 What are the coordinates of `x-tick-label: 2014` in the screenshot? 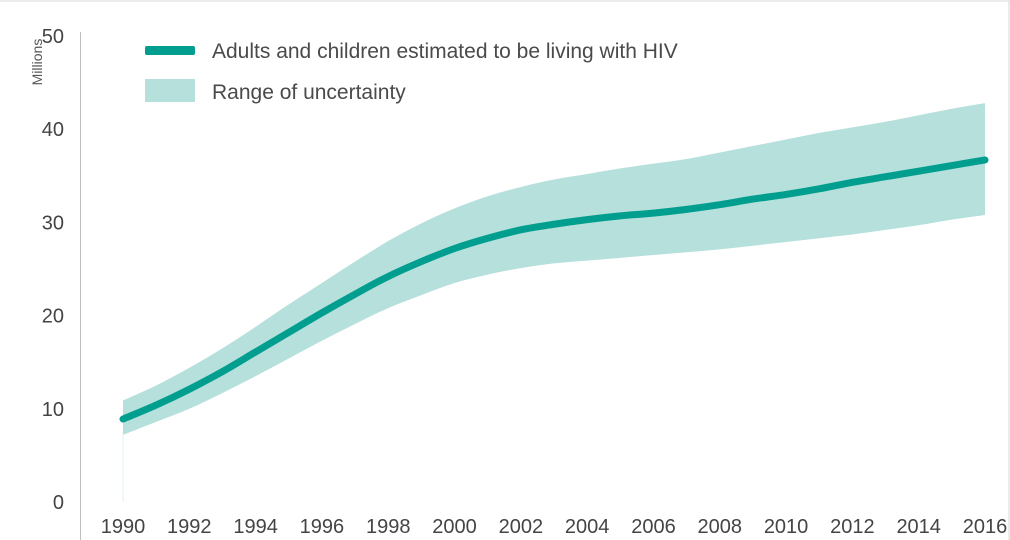 It's located at (918, 527).